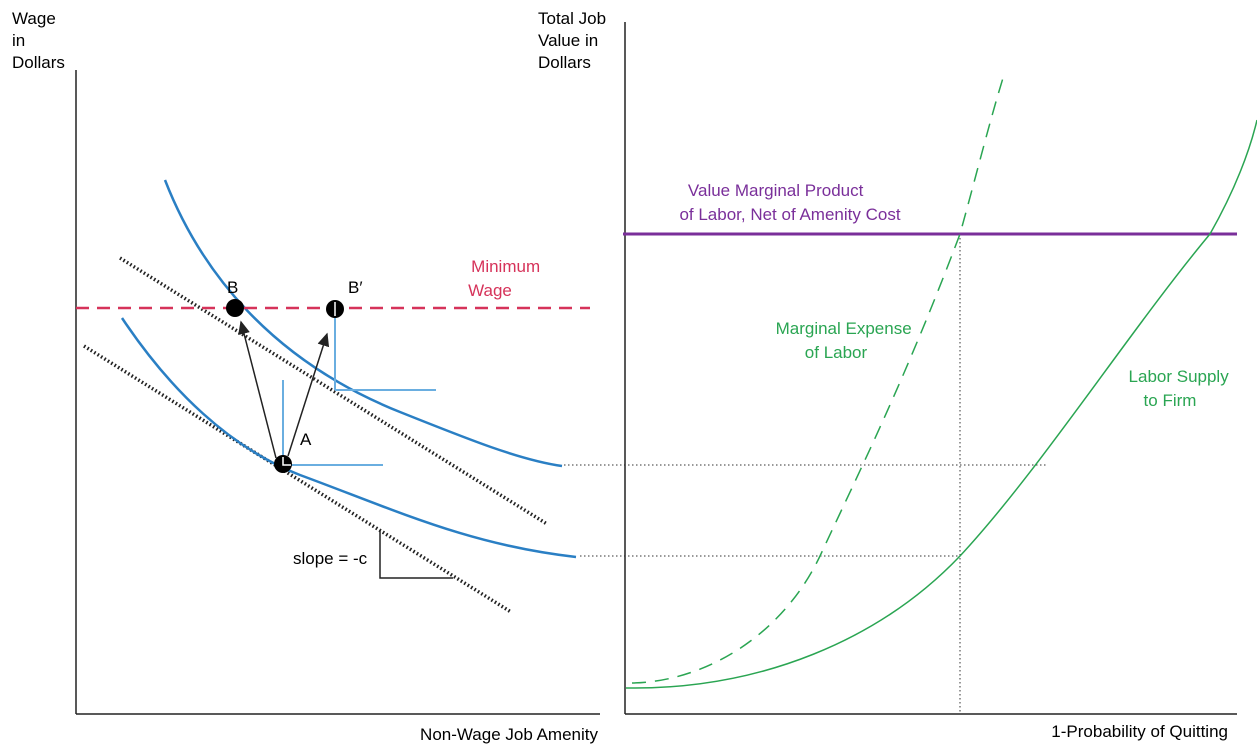 The height and width of the screenshot is (745, 1257). What do you see at coordinates (509, 734) in the screenshot?
I see `left-x-axis-label: Non-Wage Job Amenity` at bounding box center [509, 734].